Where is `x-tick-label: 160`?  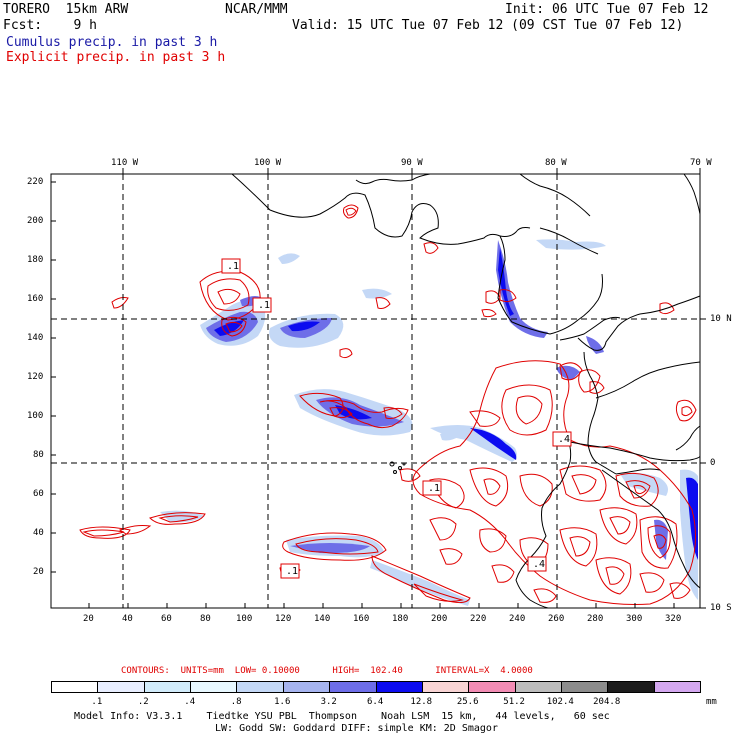
x-tick-label: 160 is located at coordinates (361, 619).